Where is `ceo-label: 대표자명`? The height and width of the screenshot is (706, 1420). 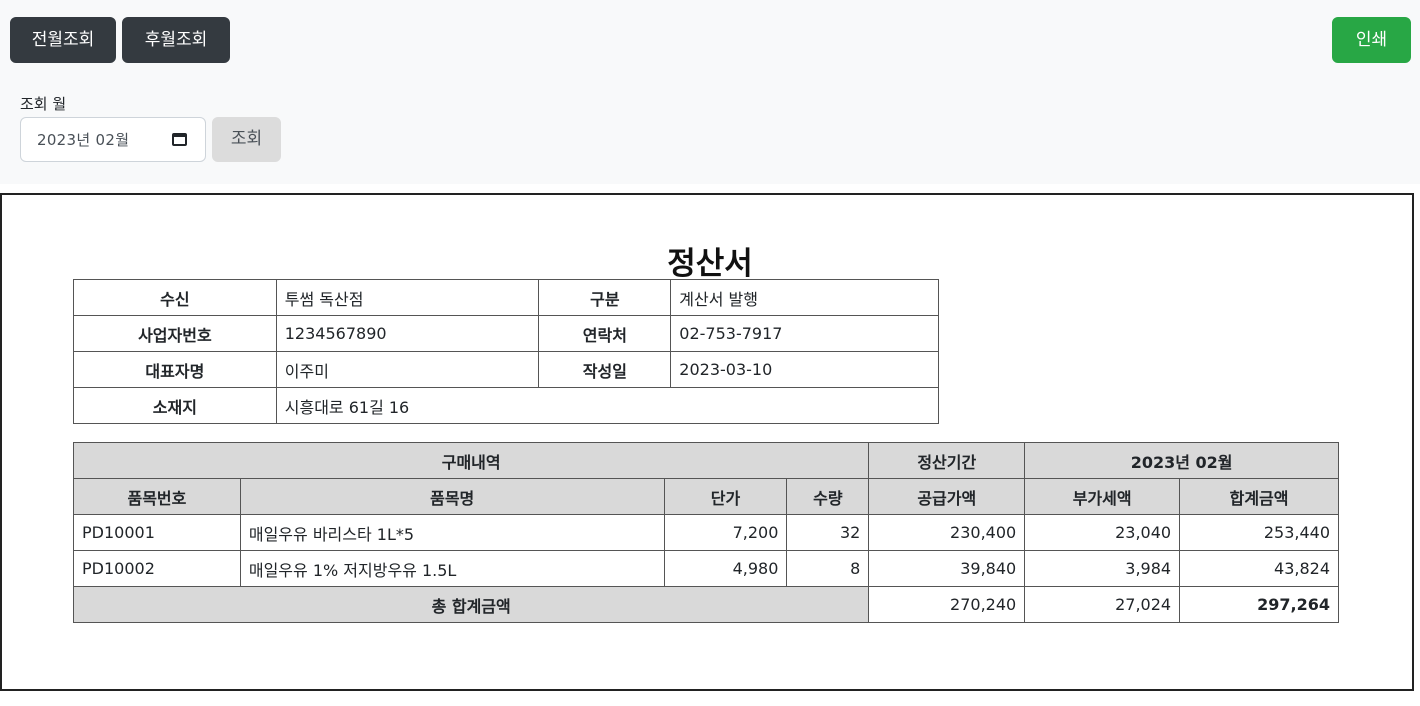
ceo-label: 대표자명 is located at coordinates (175, 369).